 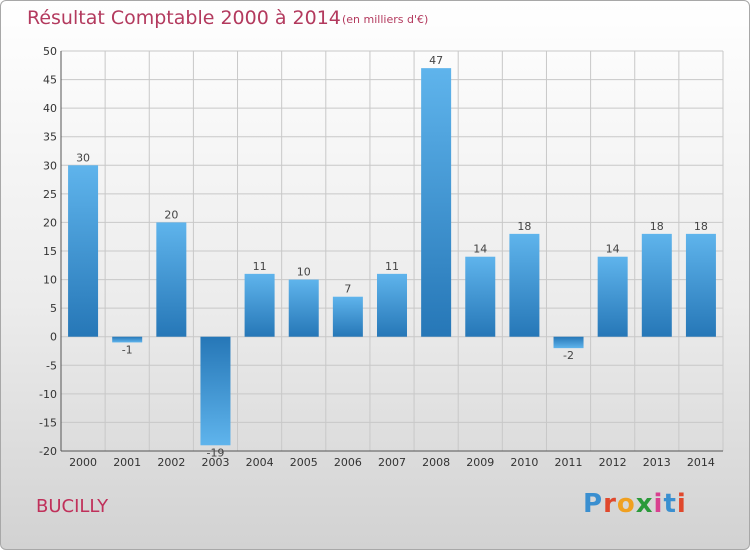 I want to click on y-tick-label: 20, so click(x=50, y=222).